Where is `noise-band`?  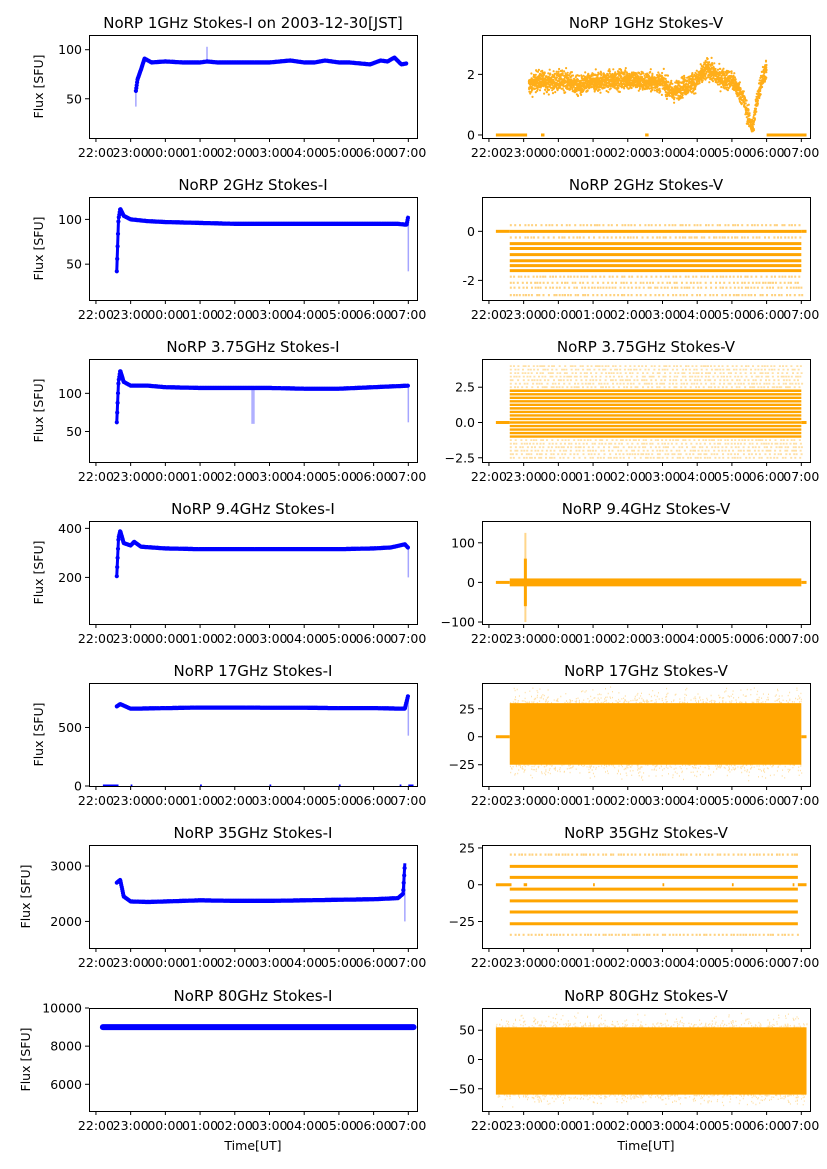
noise-band is located at coordinates (651, 1061).